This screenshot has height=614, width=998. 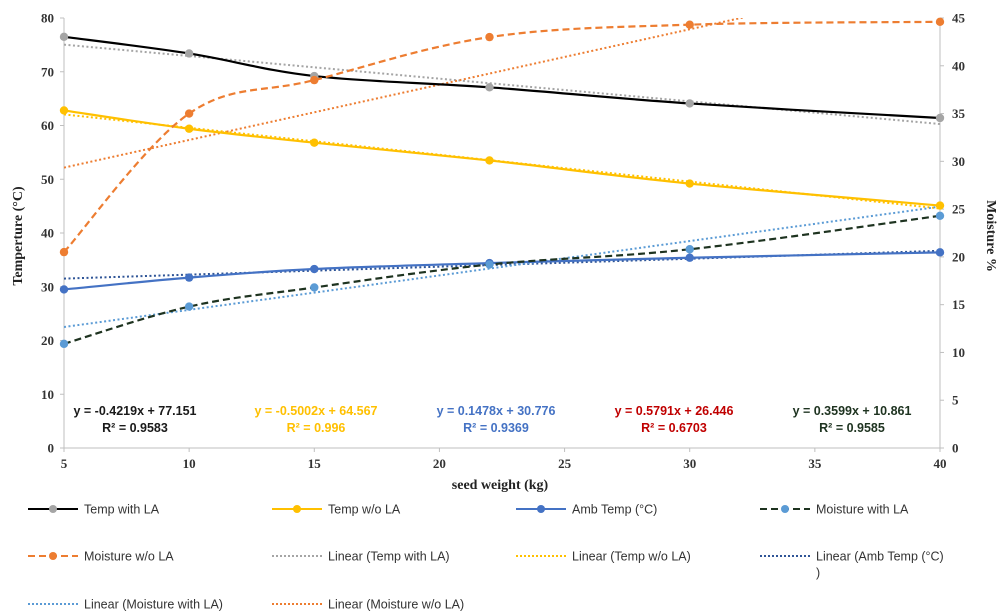 What do you see at coordinates (852, 411) in the screenshot?
I see `trendline-equation: y = 0.3599x + 10.861` at bounding box center [852, 411].